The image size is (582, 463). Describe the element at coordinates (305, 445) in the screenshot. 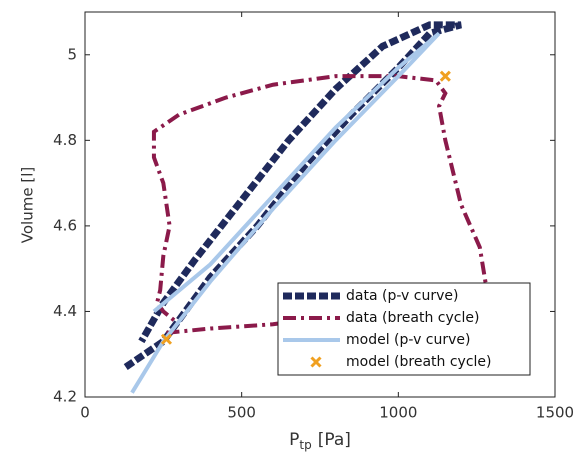

I see `x-axis-label-sub: tp` at that location.